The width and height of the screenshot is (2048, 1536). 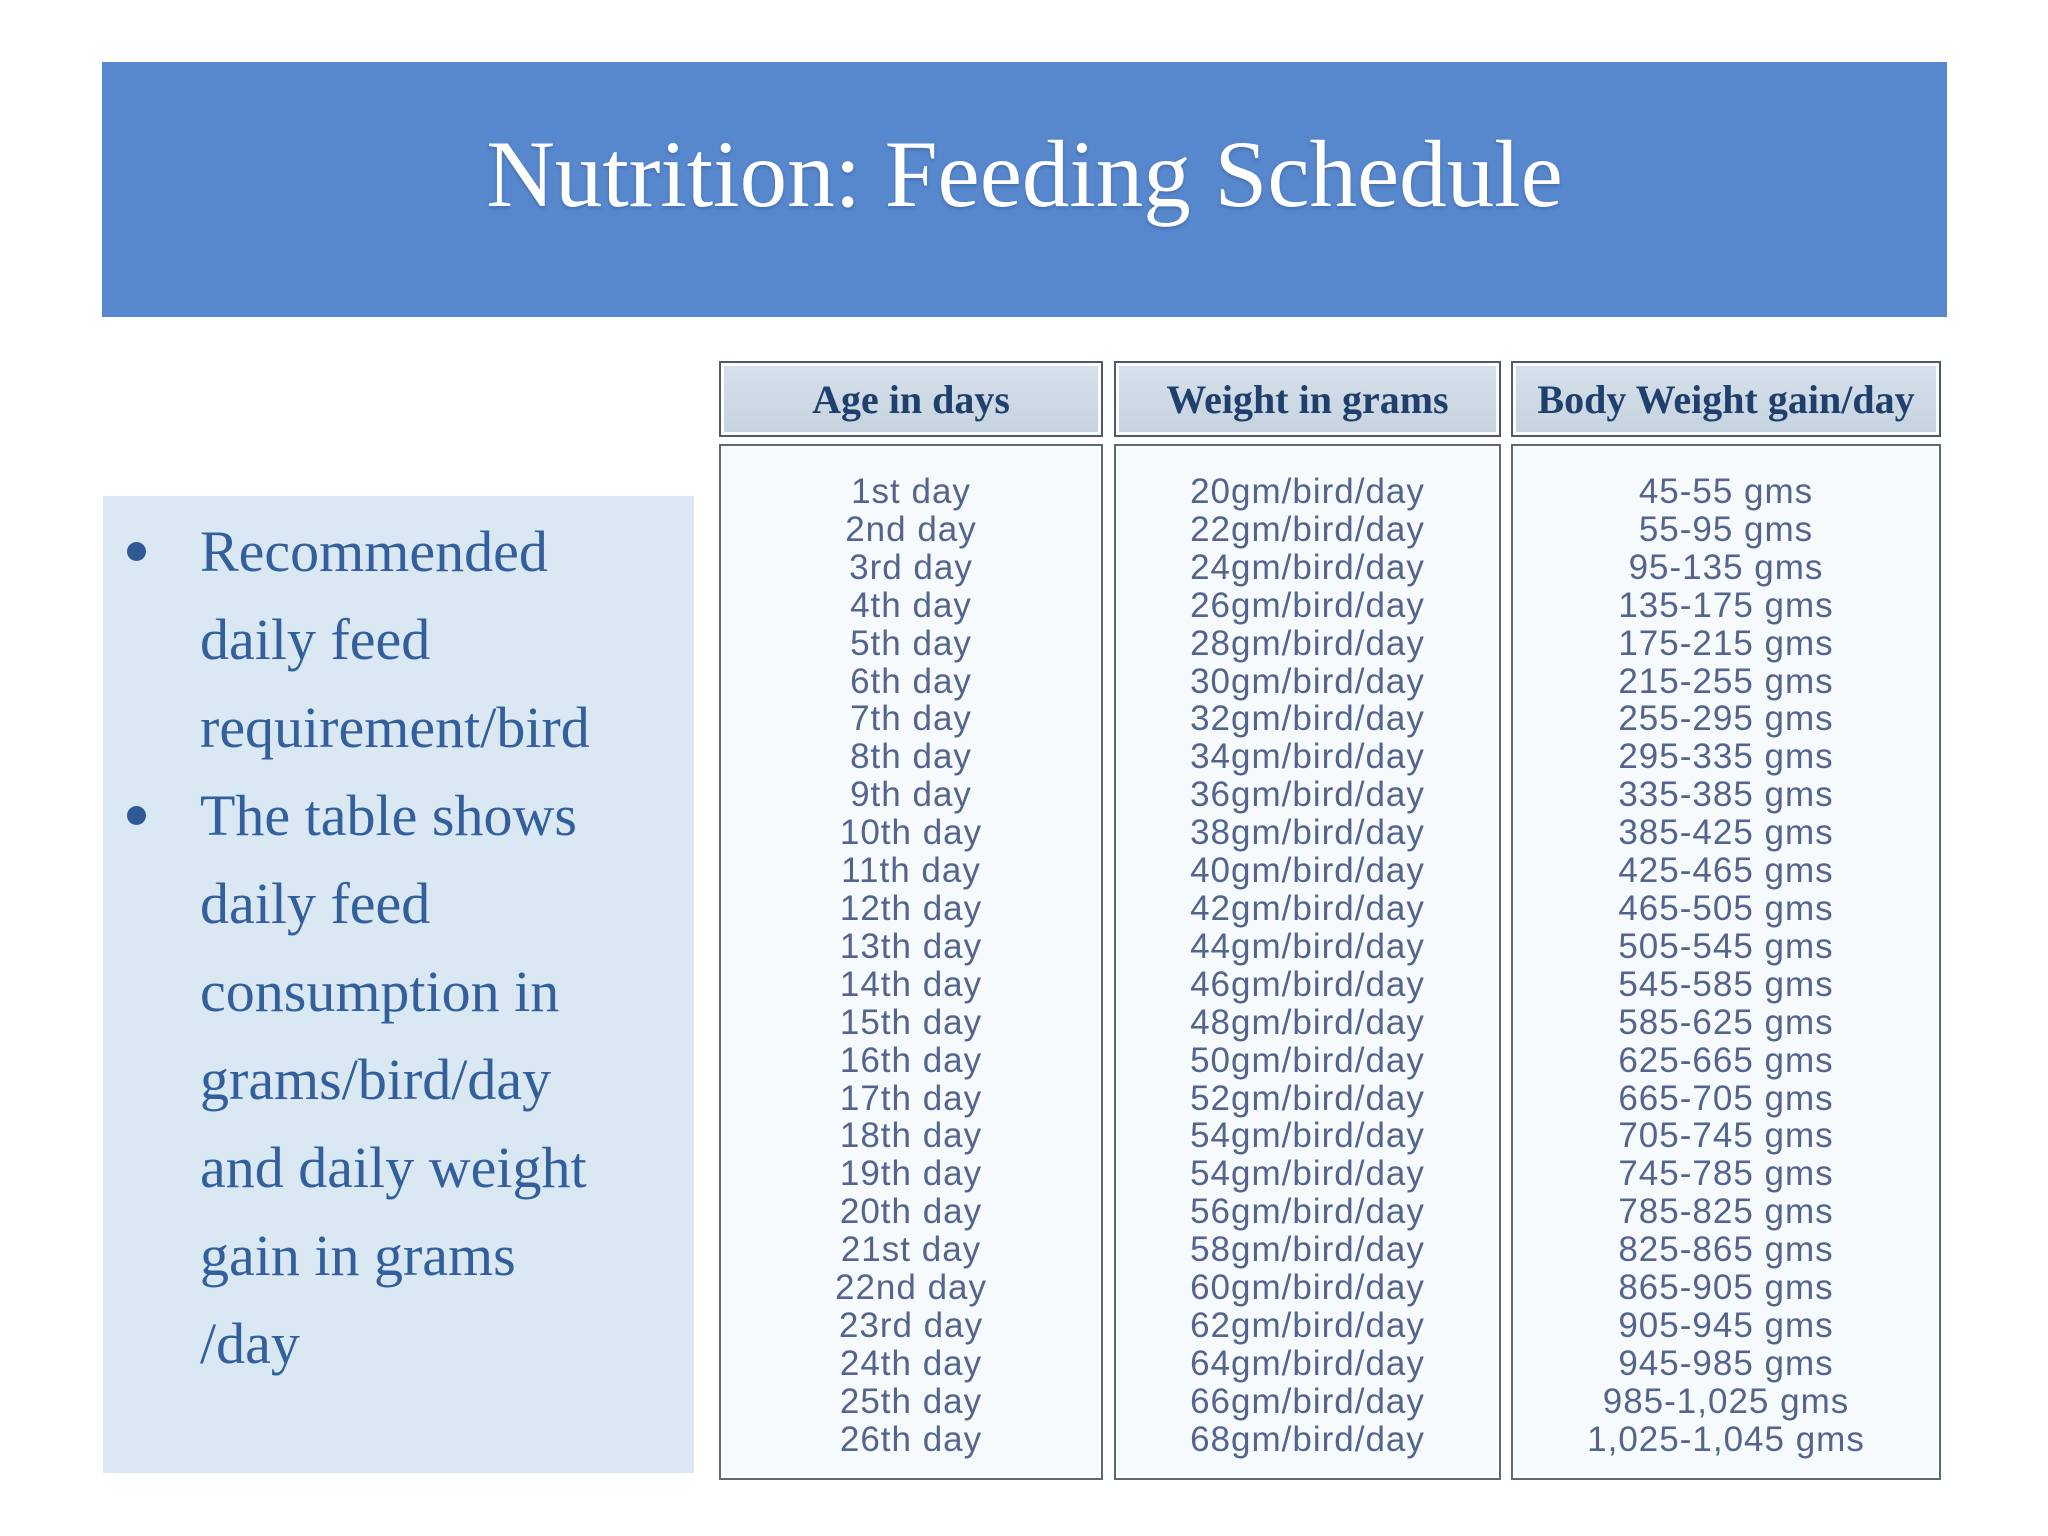 What do you see at coordinates (395, 639) in the screenshot?
I see `bullet-text-1: Recommended daily feed requirement/bird` at bounding box center [395, 639].